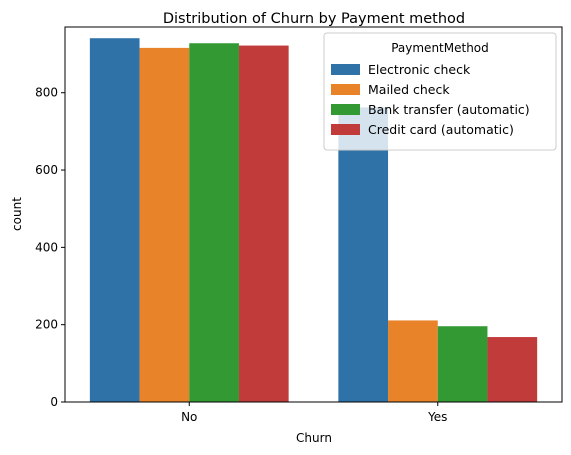 The height and width of the screenshot is (455, 571). I want to click on legend-label: Bank transfer (automatic), so click(449, 109).